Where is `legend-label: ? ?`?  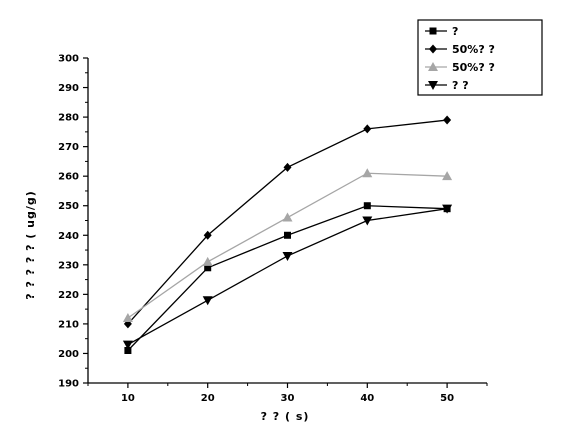
legend-label: ? ? is located at coordinates (460, 85).